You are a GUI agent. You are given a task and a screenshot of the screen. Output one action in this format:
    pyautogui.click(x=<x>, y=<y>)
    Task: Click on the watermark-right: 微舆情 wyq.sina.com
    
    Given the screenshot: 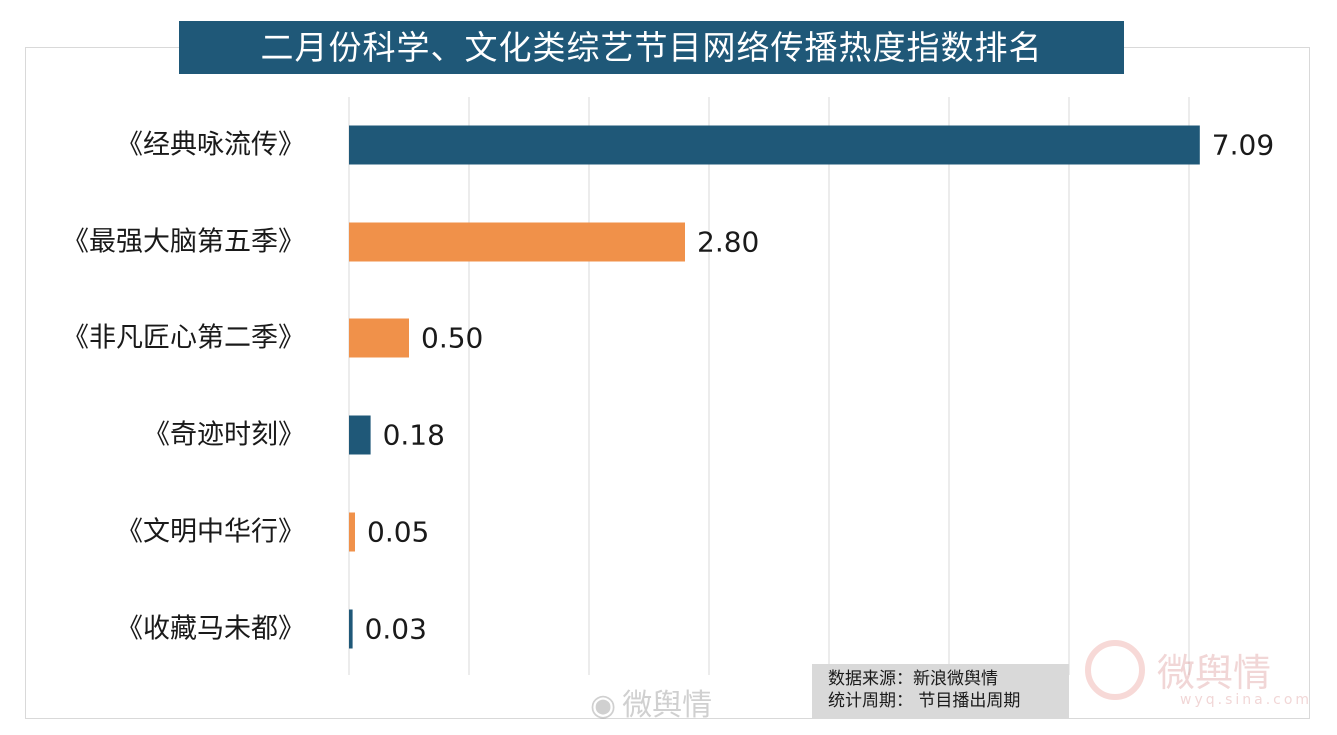 What is the action you would take?
    pyautogui.click(x=1197, y=677)
    